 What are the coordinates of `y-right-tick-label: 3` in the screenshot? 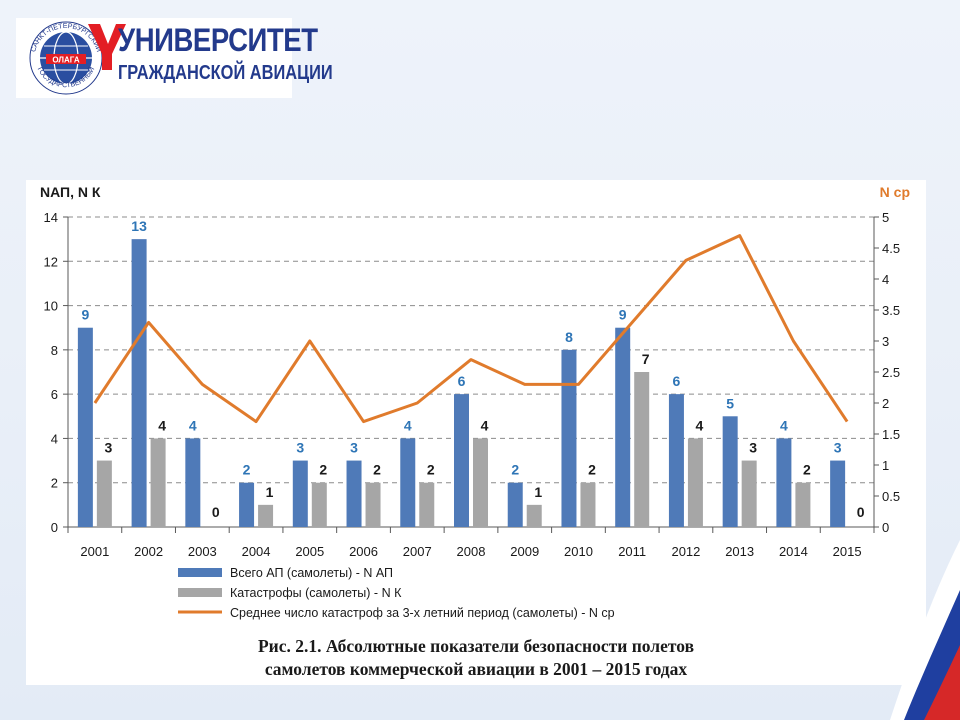 It's located at (885, 341).